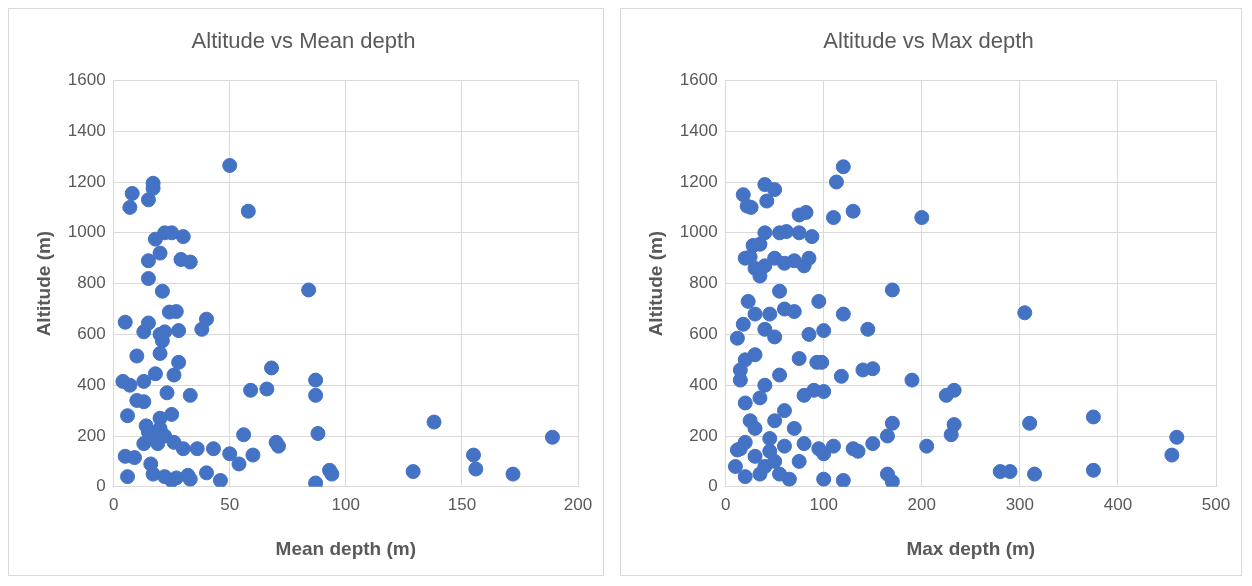 The height and width of the screenshot is (586, 1252). I want to click on x-axis-title: Mean depth (m), so click(345, 548).